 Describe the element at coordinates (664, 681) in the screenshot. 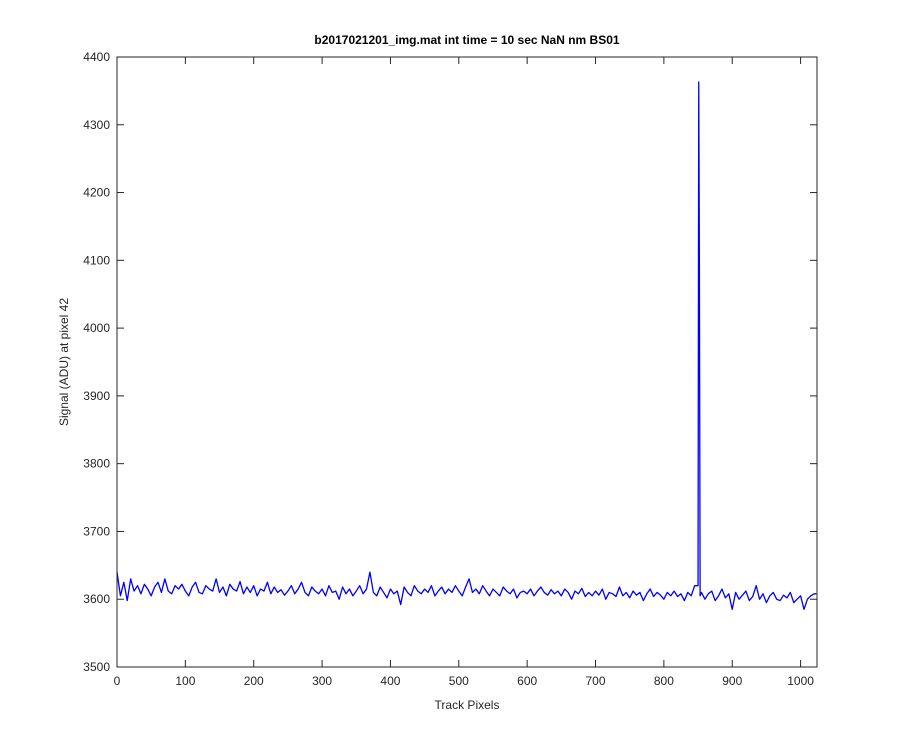

I see `x-tick-label: 800` at that location.